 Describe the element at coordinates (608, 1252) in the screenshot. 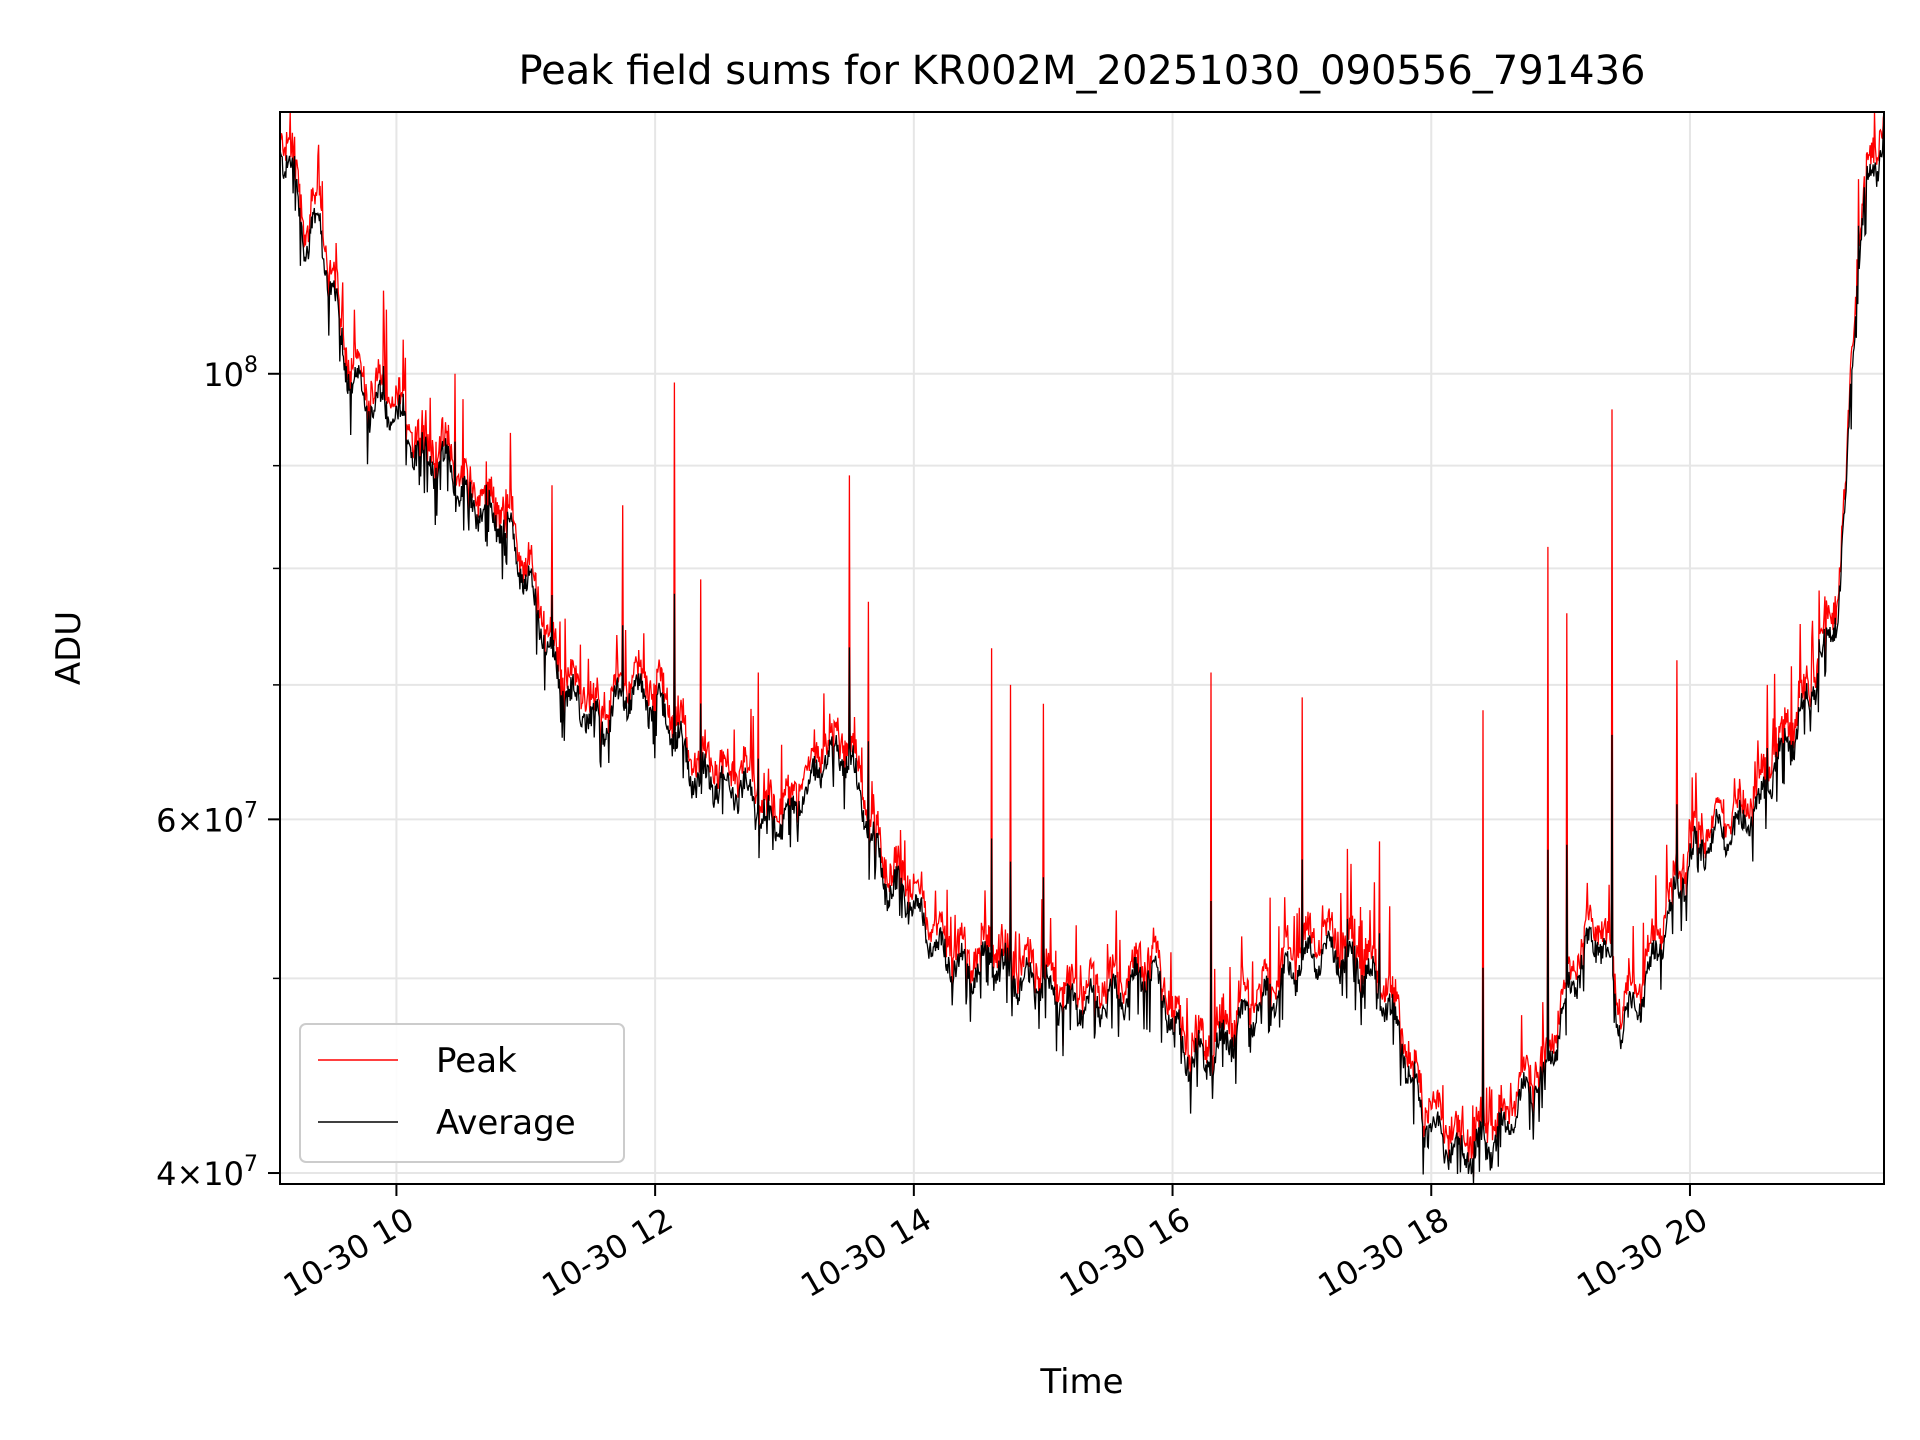

I see `x-tick-label: 10-30 12` at that location.